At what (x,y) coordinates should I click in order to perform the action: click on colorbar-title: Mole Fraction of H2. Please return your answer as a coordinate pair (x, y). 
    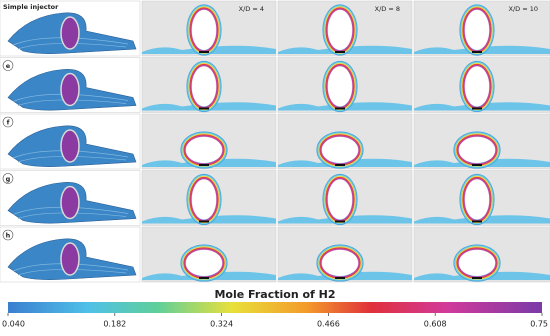
    Looking at the image, I should click on (274, 294).